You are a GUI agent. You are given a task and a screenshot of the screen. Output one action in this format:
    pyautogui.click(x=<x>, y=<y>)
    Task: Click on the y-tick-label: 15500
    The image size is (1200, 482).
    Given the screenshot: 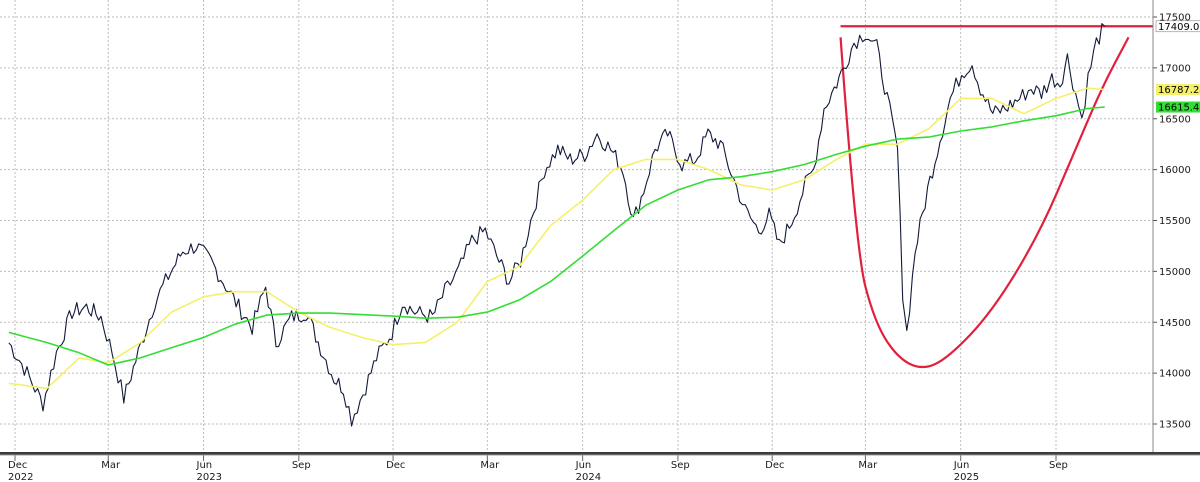 What is the action you would take?
    pyautogui.click(x=1175, y=221)
    